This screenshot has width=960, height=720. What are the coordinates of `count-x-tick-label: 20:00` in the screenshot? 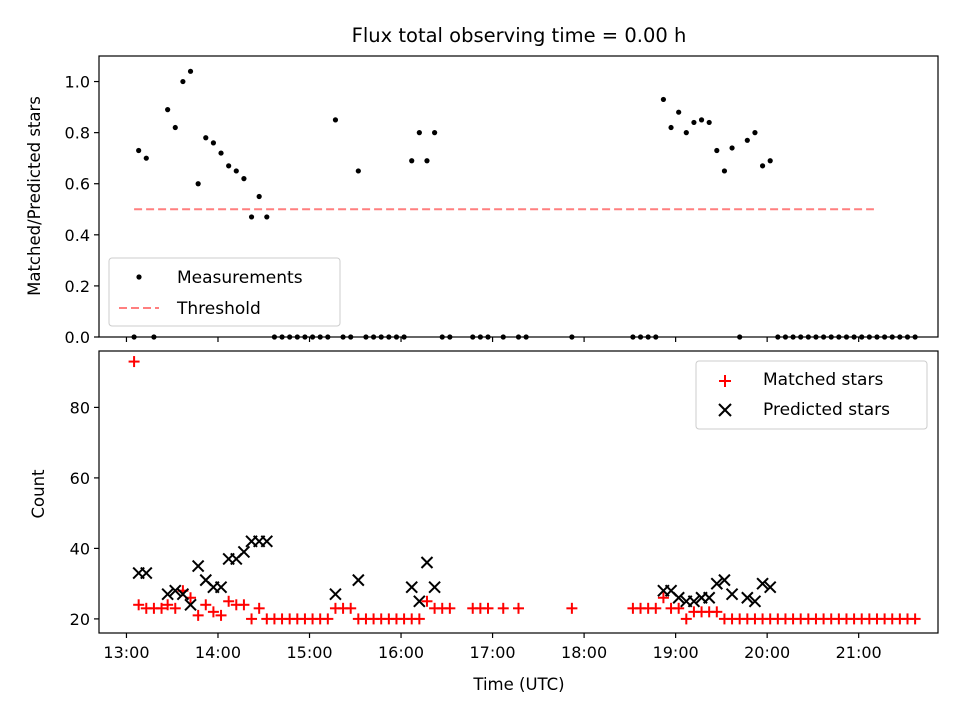 It's located at (767, 652).